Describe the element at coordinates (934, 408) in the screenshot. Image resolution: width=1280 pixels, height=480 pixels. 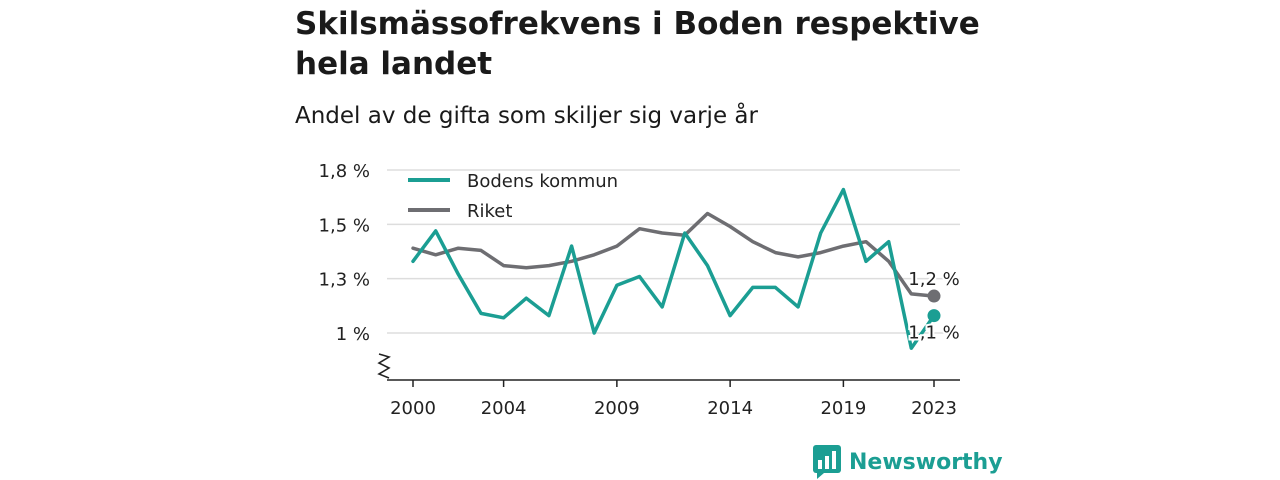
I see `x-tick-label: 2023` at that location.